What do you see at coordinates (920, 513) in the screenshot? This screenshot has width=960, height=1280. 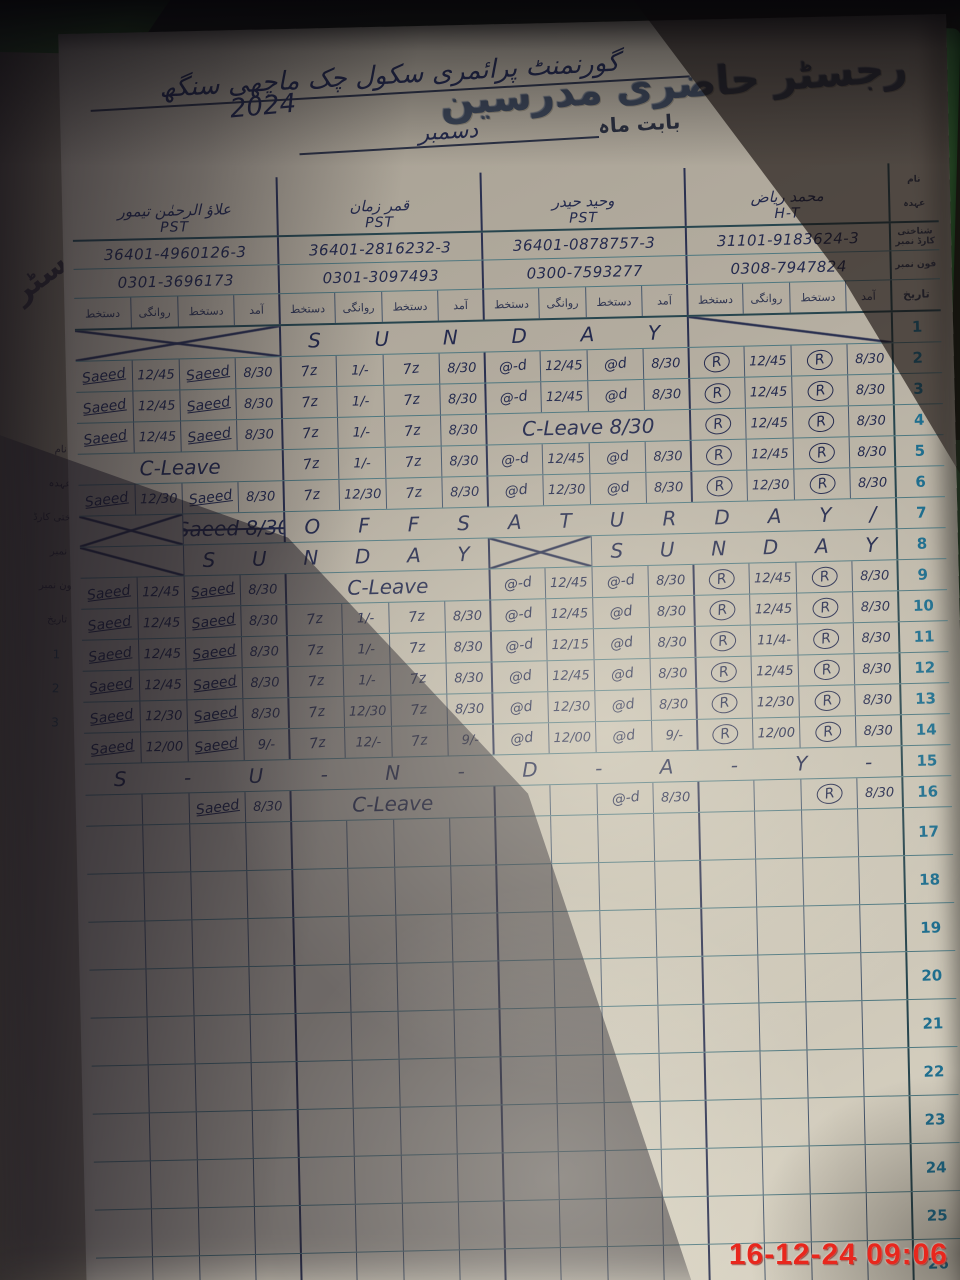 I see `day-number: 7` at bounding box center [920, 513].